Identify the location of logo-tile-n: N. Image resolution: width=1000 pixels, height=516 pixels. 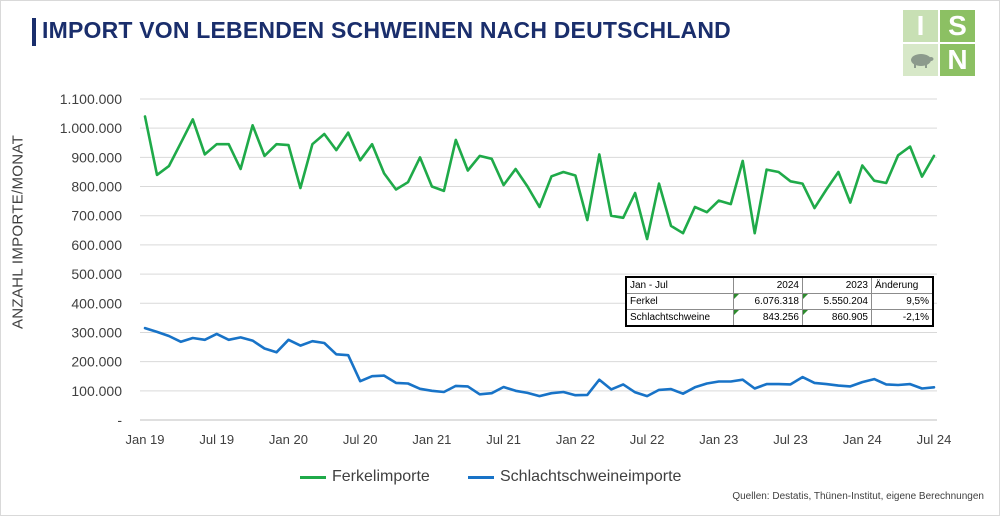
(957, 60).